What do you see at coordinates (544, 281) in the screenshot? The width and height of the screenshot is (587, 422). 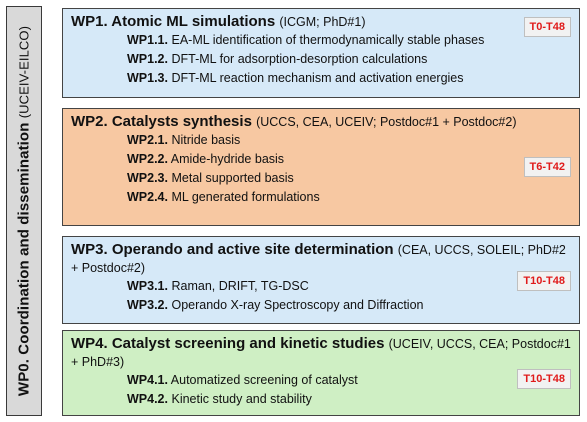 I see `wp3-timeline-badge: T10-T48` at bounding box center [544, 281].